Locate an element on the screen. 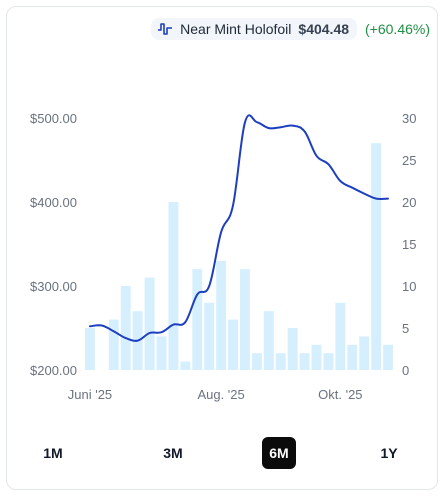  chart-legend: Near Mint Holofoil $404.48 (+60.46%) is located at coordinates (290, 29).